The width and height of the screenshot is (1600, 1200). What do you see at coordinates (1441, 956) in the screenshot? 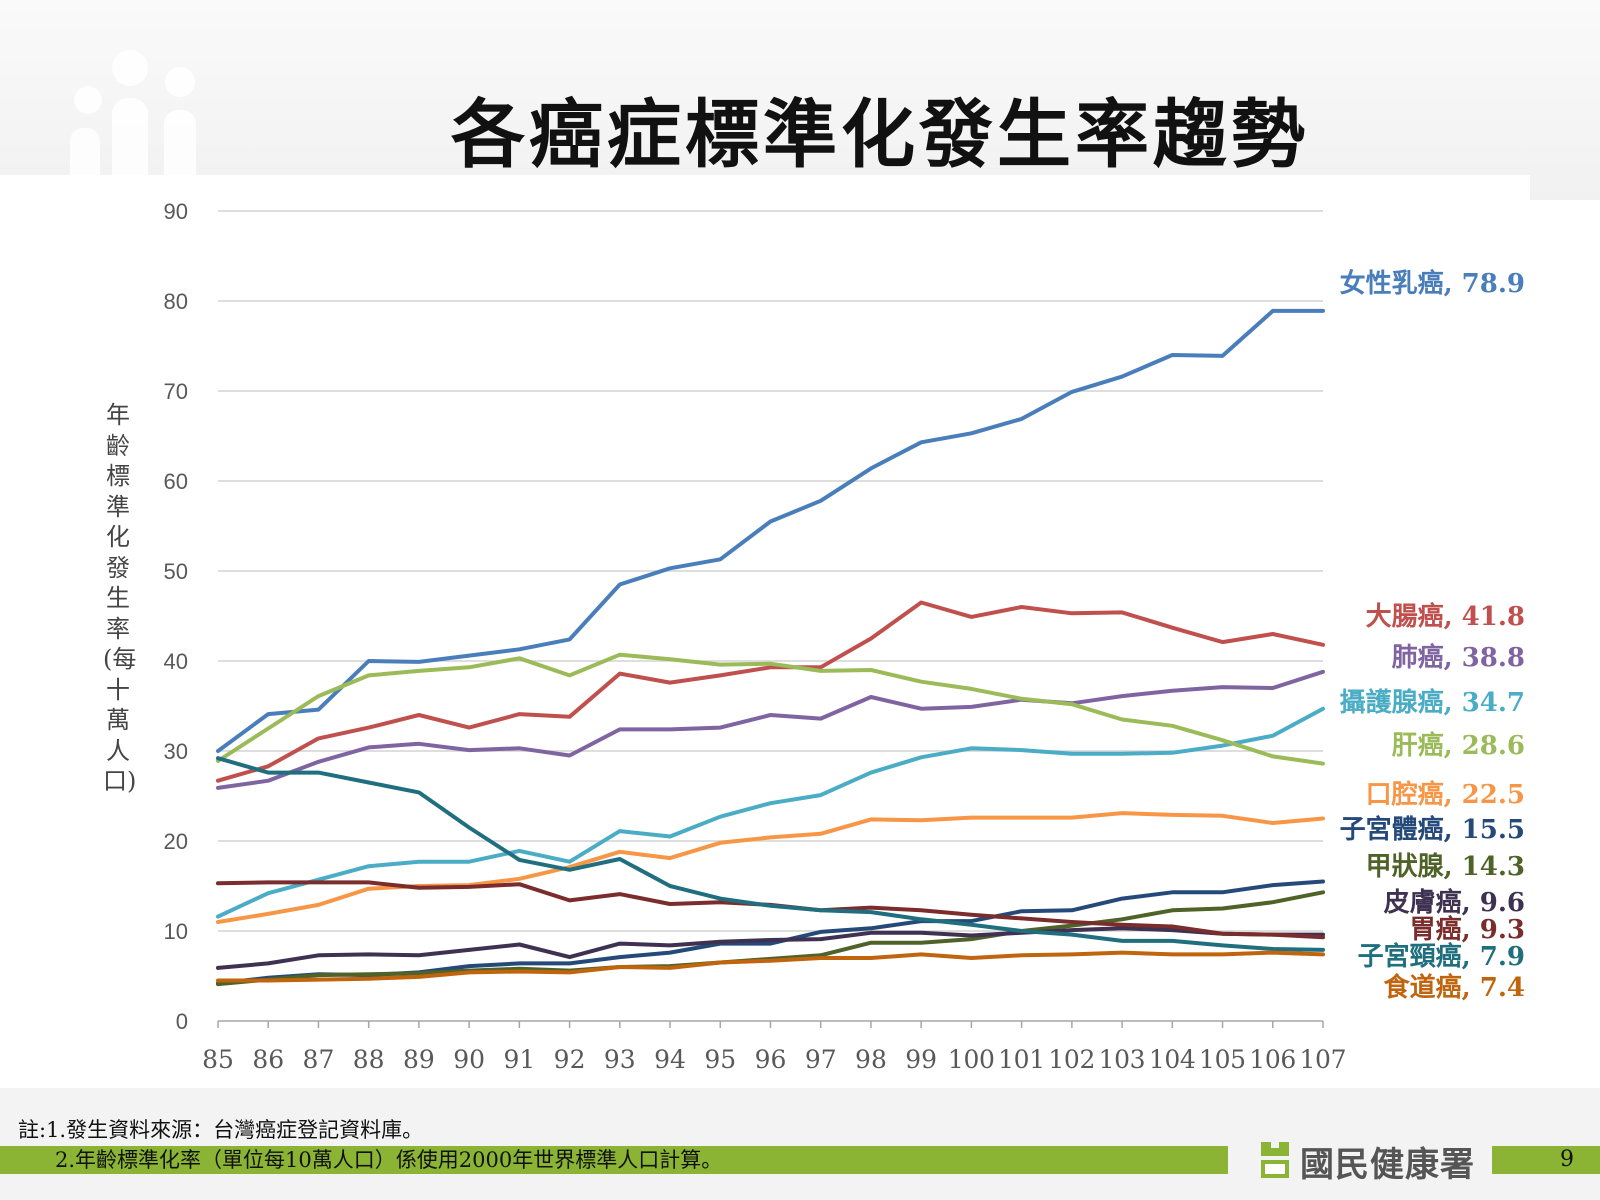
I see `series-end-label: 子宮頸癌, 7.9` at bounding box center [1441, 956].